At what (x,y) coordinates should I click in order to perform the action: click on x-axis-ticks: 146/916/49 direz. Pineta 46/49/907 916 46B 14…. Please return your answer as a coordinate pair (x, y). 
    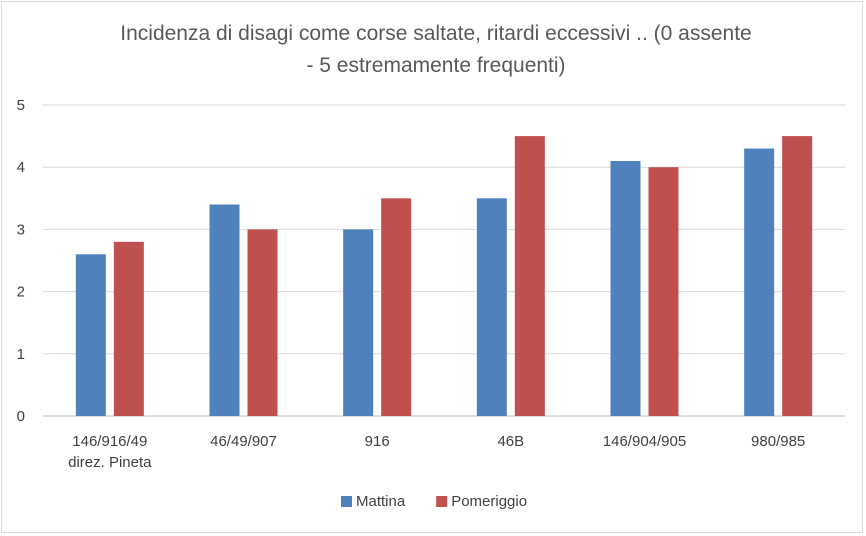
    Looking at the image, I should click on (436, 452).